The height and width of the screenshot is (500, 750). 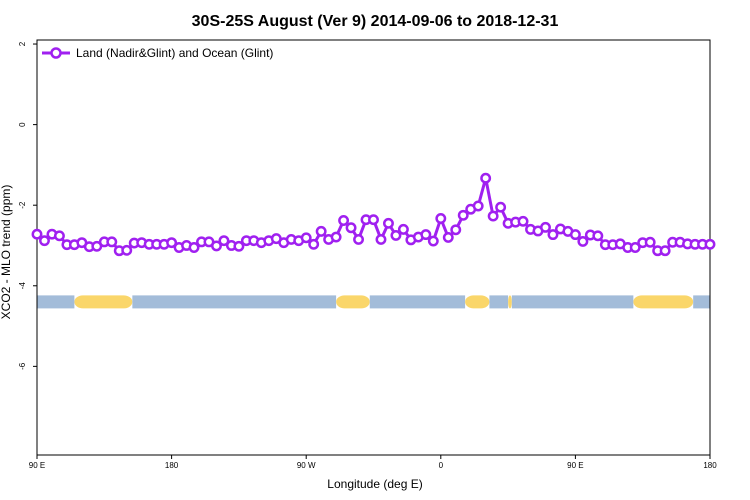 I want to click on y-axis-ticks: 2 0 -2 -4 -6, so click(x=27, y=205).